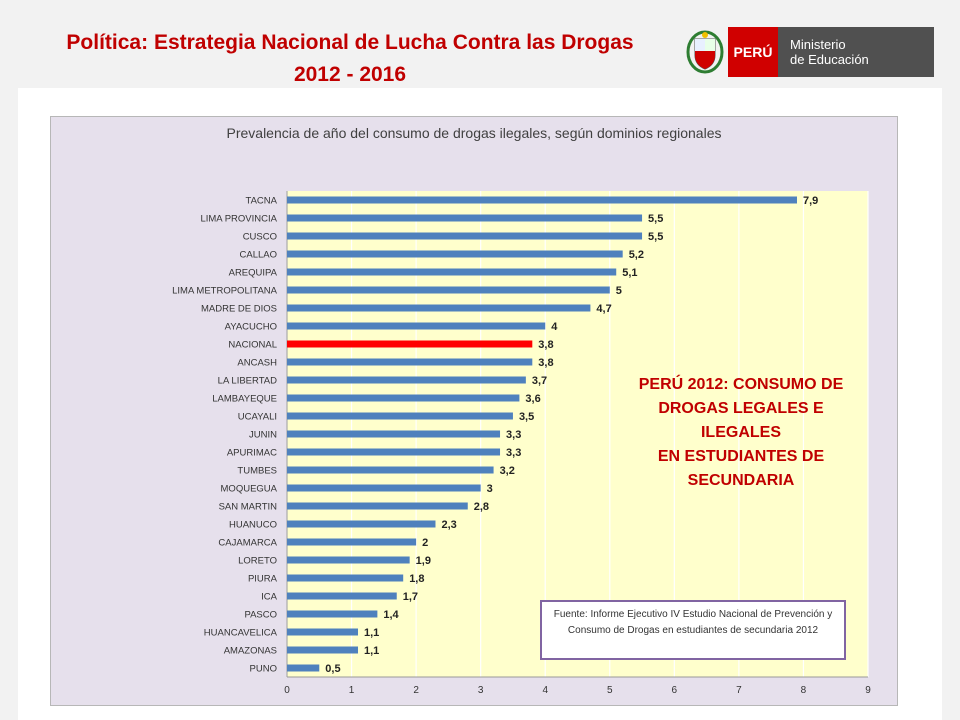 The height and width of the screenshot is (720, 960). I want to click on ministry-name-line2: de Educación, so click(829, 59).